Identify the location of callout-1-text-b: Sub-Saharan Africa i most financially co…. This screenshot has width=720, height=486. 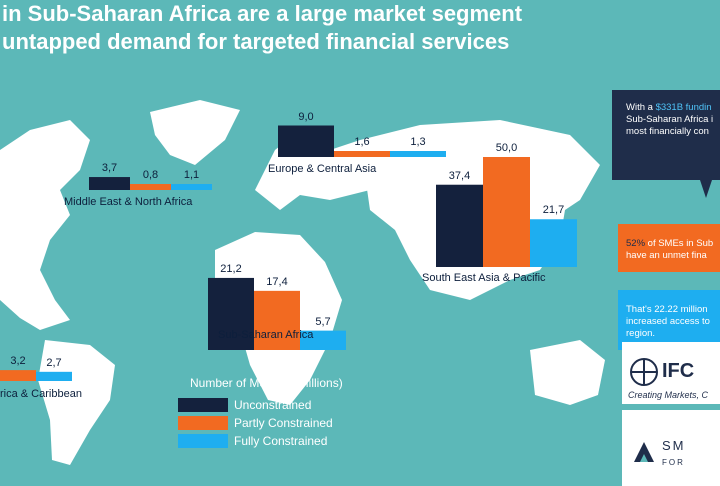
(670, 125).